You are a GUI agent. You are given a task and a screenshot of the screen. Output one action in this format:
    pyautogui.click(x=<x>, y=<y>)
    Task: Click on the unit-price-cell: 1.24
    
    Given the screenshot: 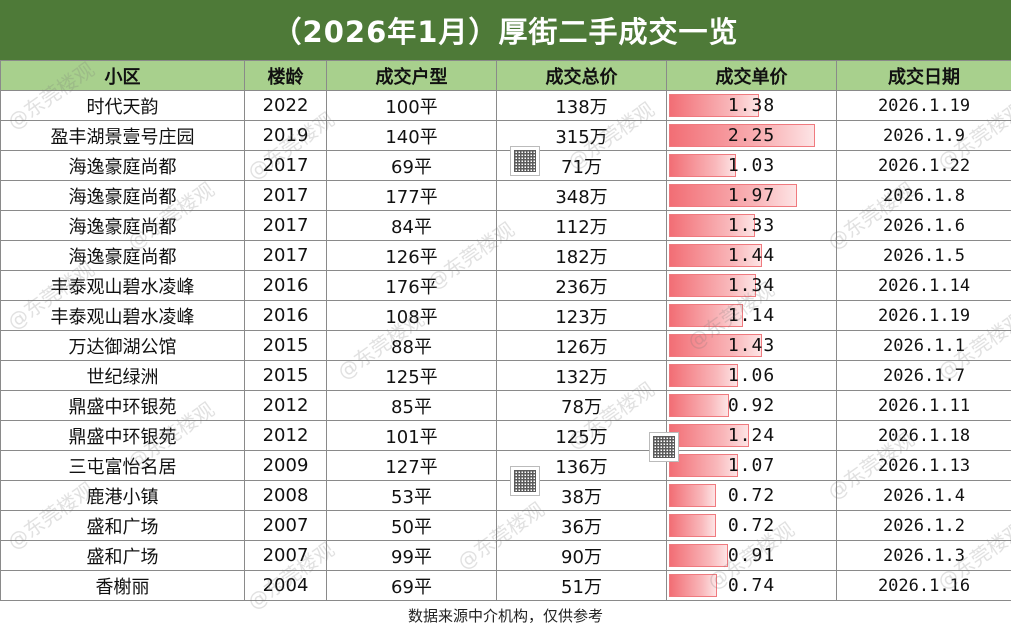 What is the action you would take?
    pyautogui.click(x=751, y=435)
    